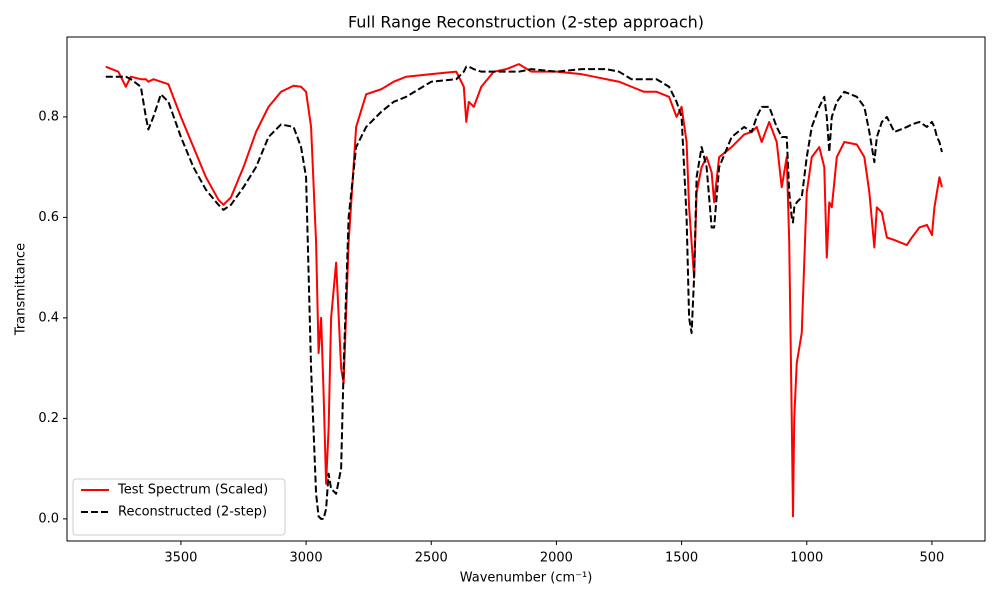 Image resolution: width=1000 pixels, height=600 pixels. I want to click on x-tick-label: 2000, so click(556, 558).